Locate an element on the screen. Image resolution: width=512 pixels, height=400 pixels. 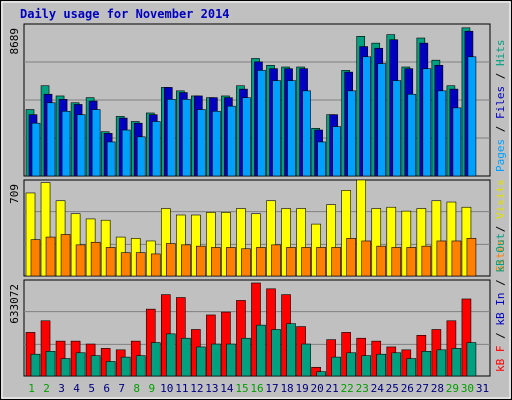
x-tick-label-day-17: 17 is located at coordinates (271, 388).